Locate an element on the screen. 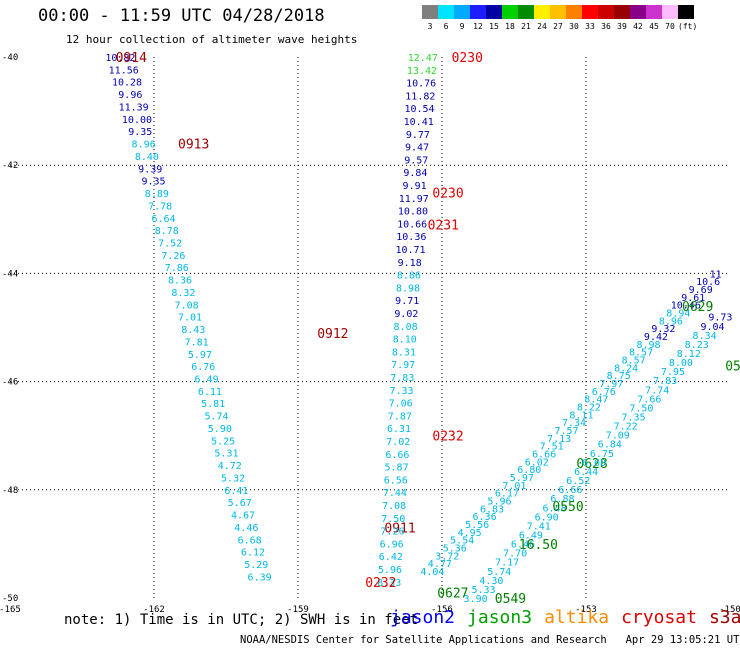 This screenshot has height=650, width=740. wave-height-value: 10.41 is located at coordinates (419, 122).